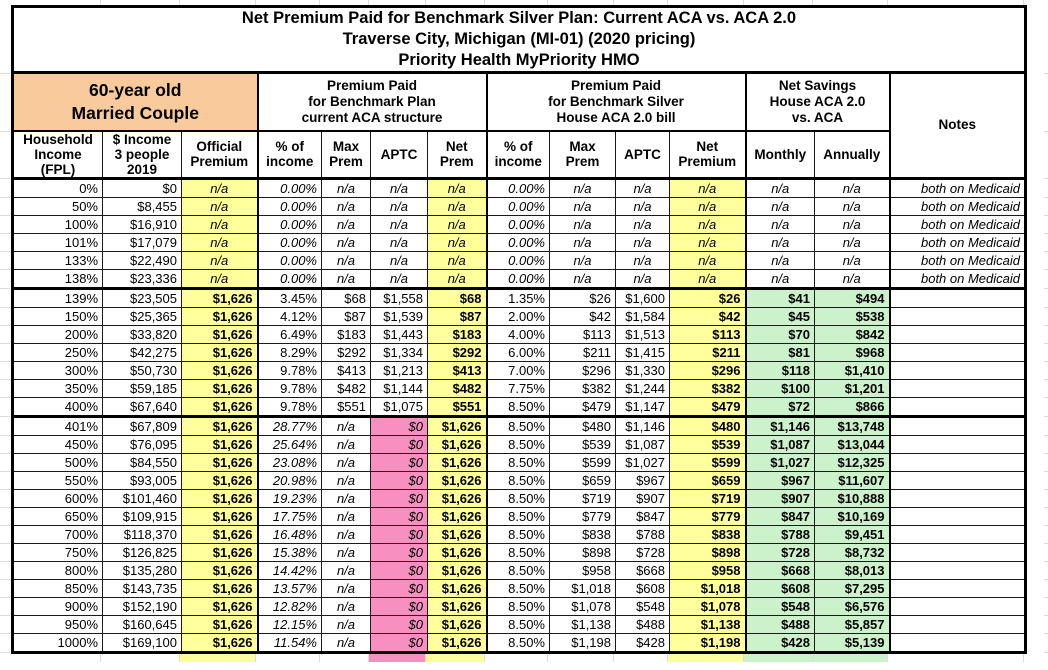 The height and width of the screenshot is (670, 1048). I want to click on fpl-cell: 800%, so click(57, 570).